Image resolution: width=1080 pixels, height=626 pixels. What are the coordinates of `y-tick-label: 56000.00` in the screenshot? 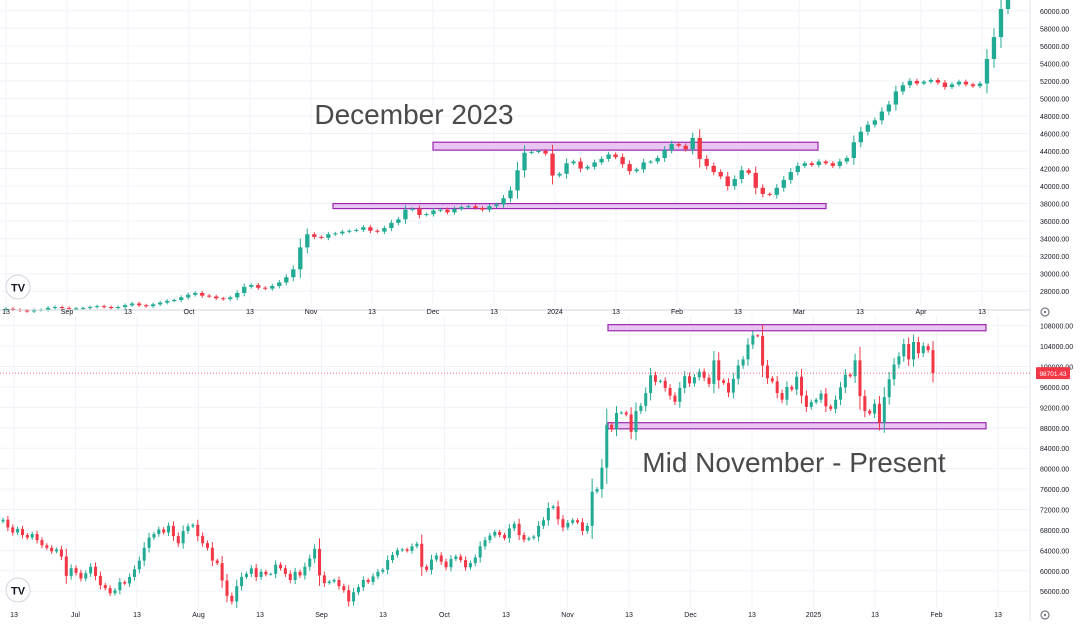 It's located at (1054, 592).